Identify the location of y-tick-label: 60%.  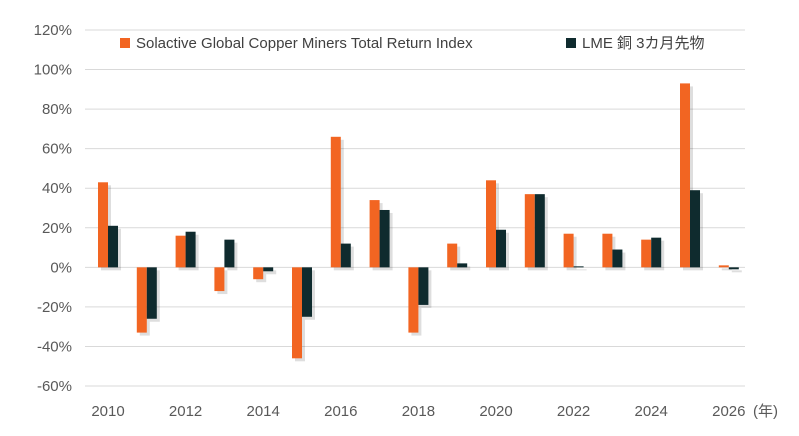
(57, 149).